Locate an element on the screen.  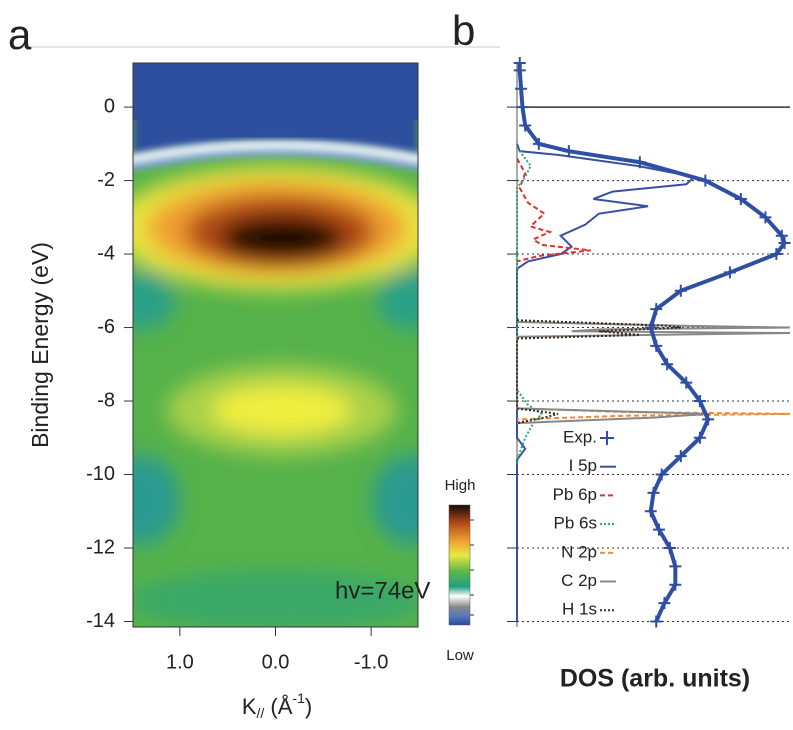
y-tick-label: -14 is located at coordinates (100, 621).